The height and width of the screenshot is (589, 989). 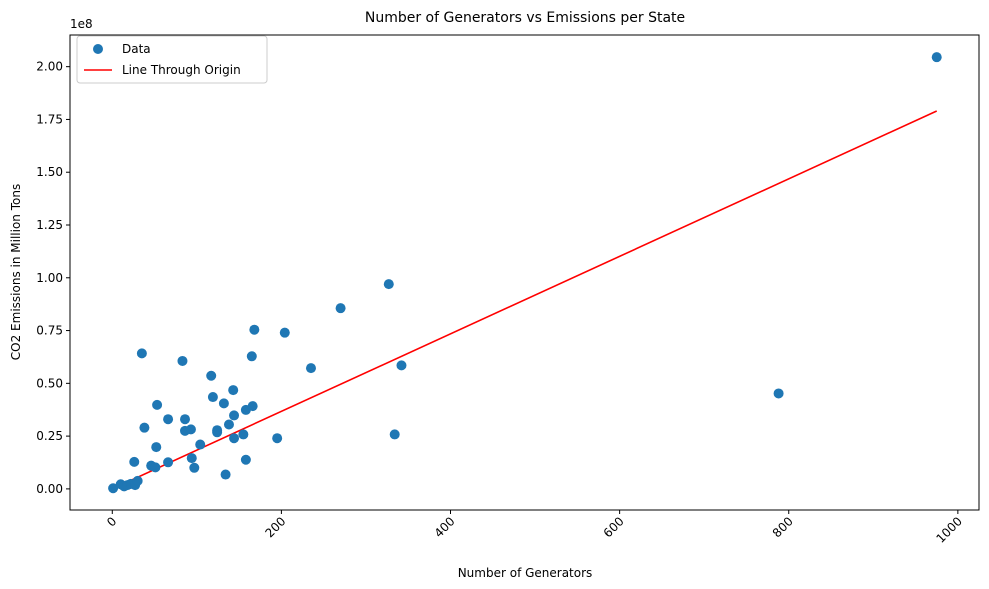 I want to click on y-axis-offset-label: 1e8, so click(x=81, y=24).